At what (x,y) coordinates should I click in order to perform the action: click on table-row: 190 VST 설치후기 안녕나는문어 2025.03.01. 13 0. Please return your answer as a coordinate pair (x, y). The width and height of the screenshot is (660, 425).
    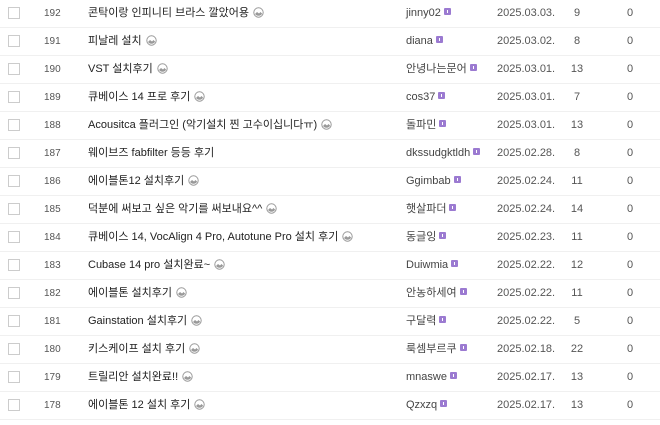
    Looking at the image, I should click on (330, 70).